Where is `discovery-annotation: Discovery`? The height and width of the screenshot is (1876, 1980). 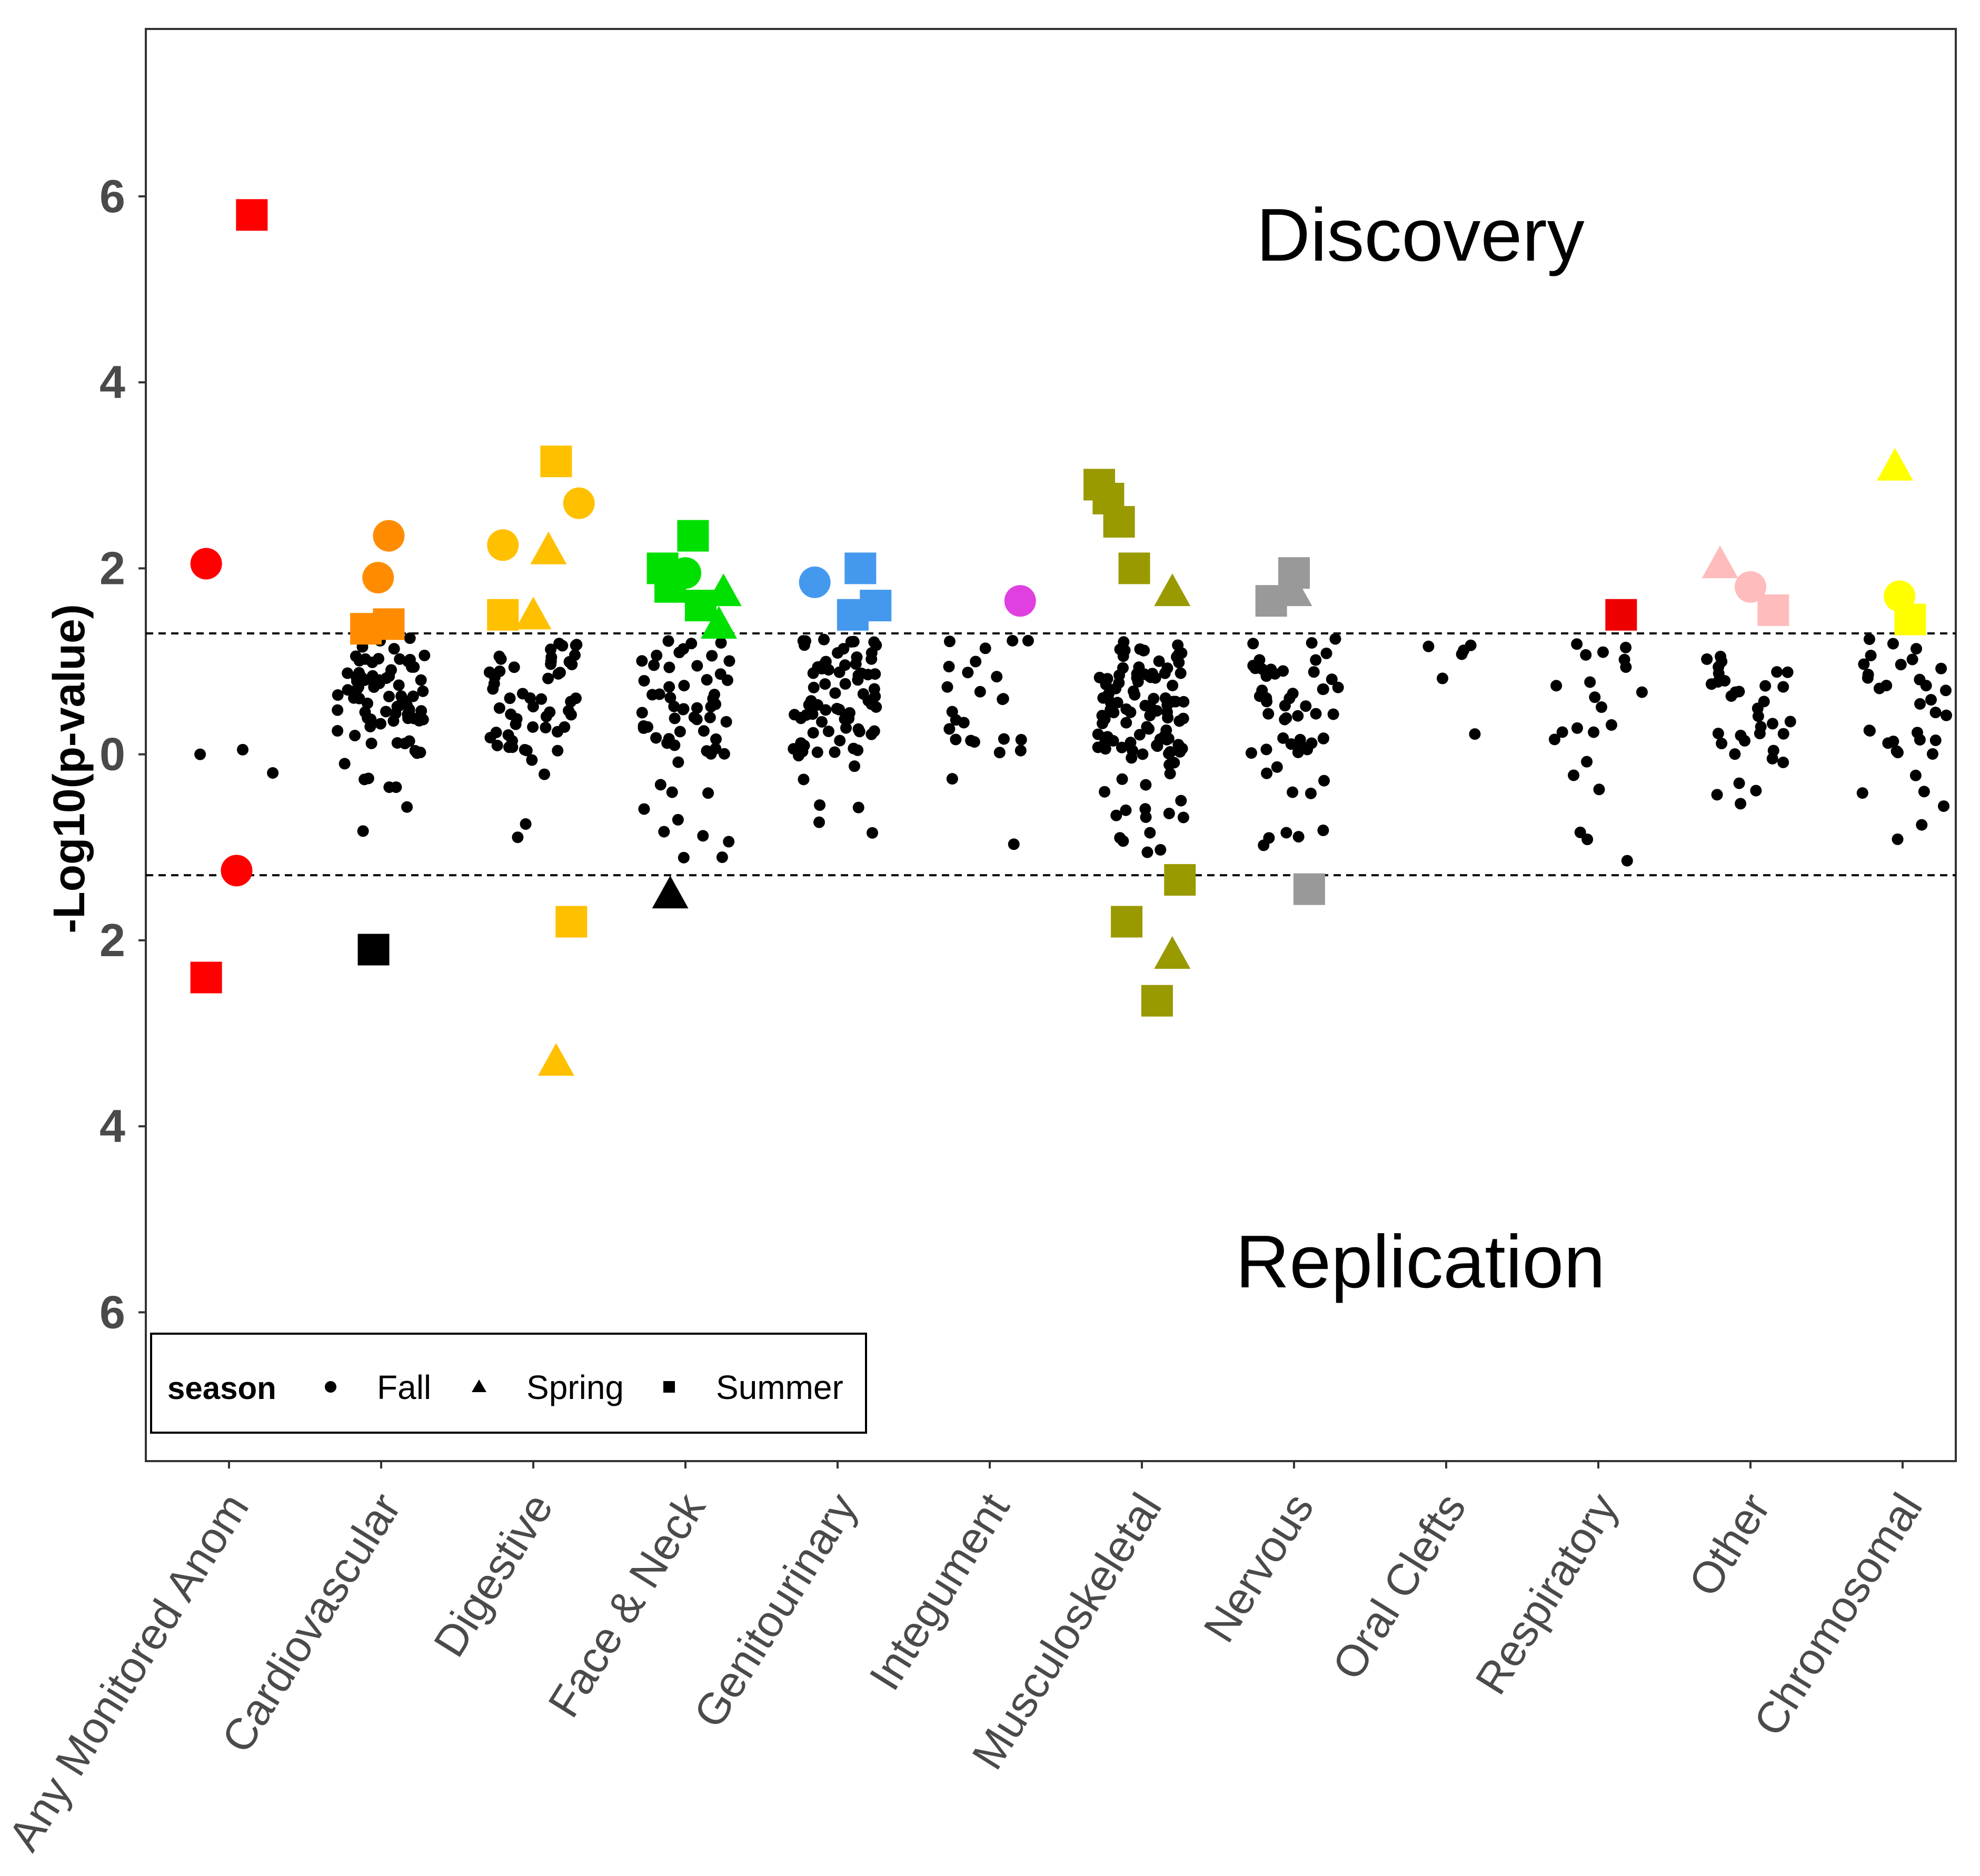 discovery-annotation: Discovery is located at coordinates (1420, 235).